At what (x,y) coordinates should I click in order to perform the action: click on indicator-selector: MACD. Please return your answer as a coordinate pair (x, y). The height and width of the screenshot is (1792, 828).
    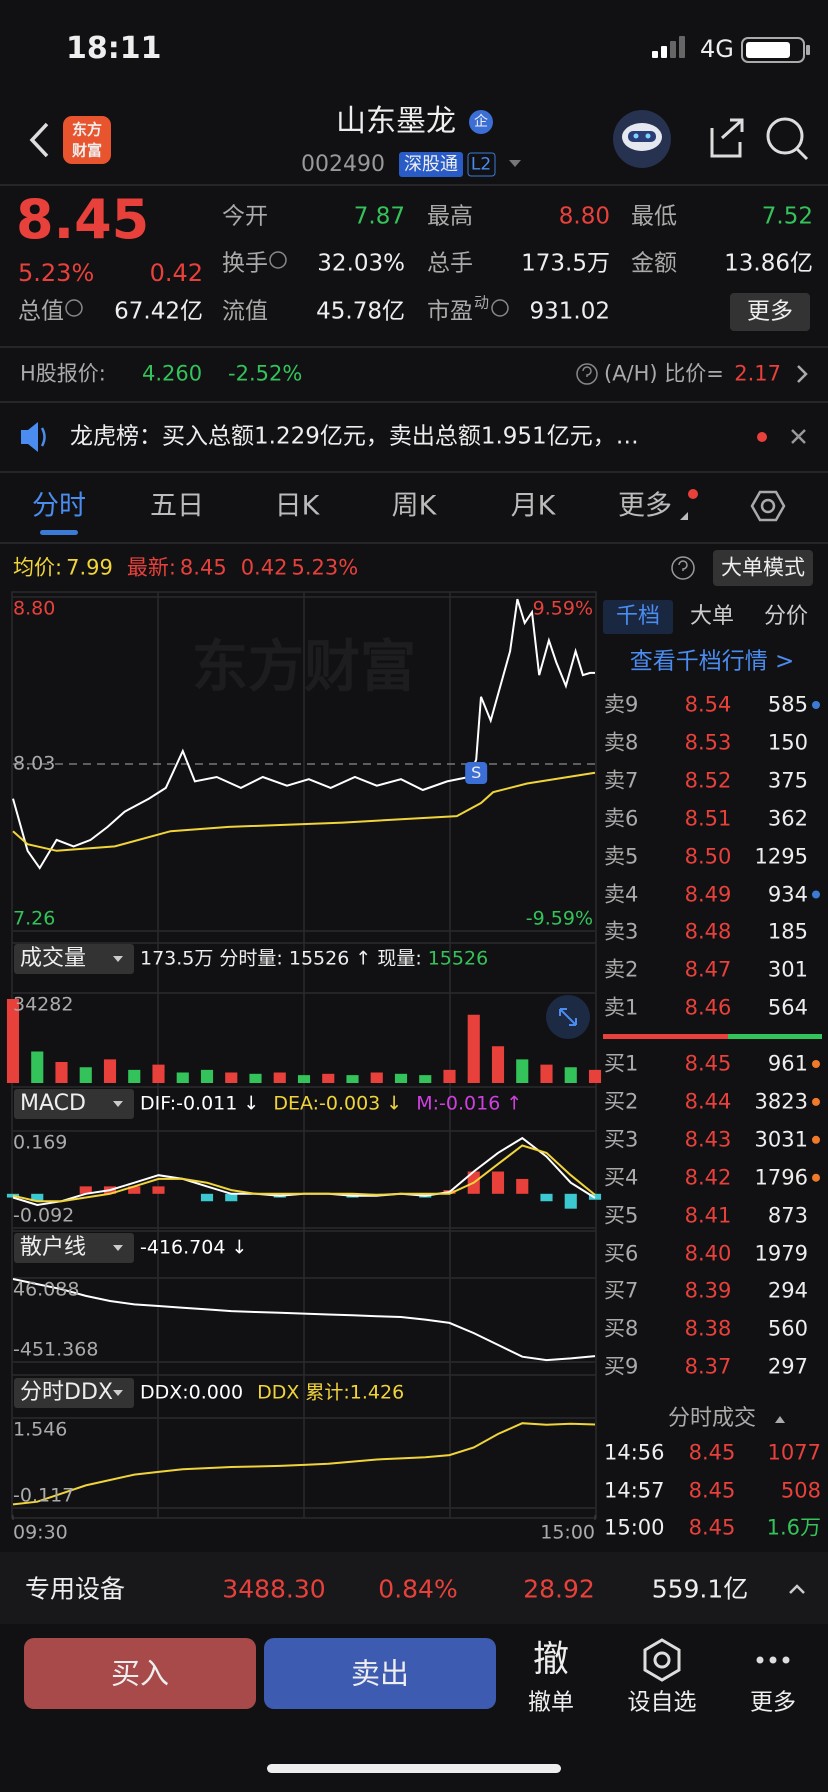
    Looking at the image, I should click on (53, 1103).